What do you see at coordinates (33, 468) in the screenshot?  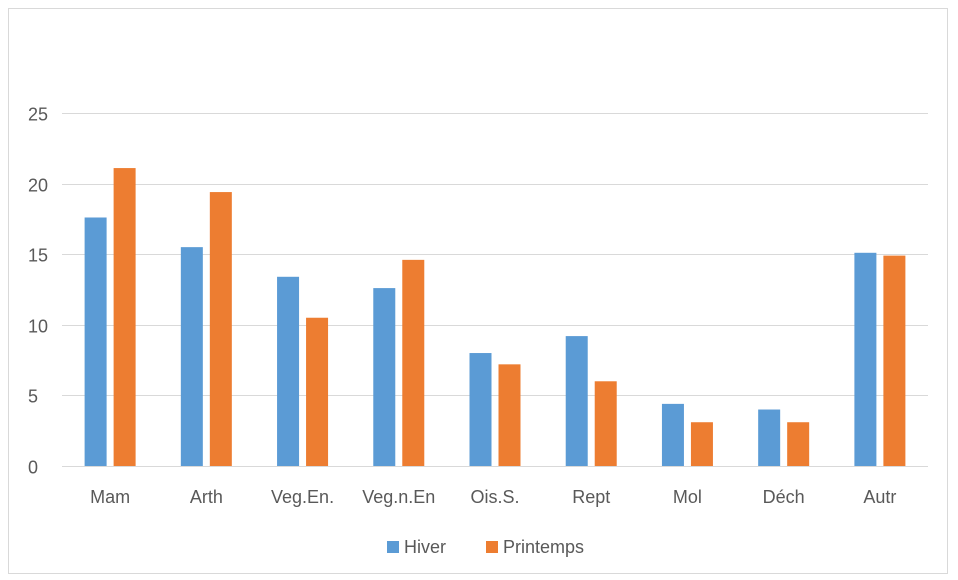 I see `y-tick-label: 0` at bounding box center [33, 468].